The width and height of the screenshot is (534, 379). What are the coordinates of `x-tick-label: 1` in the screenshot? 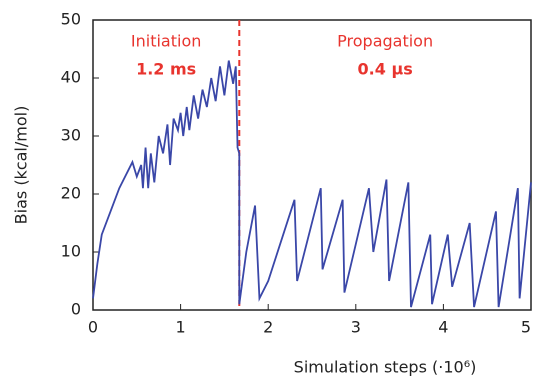 It's located at (181, 327).